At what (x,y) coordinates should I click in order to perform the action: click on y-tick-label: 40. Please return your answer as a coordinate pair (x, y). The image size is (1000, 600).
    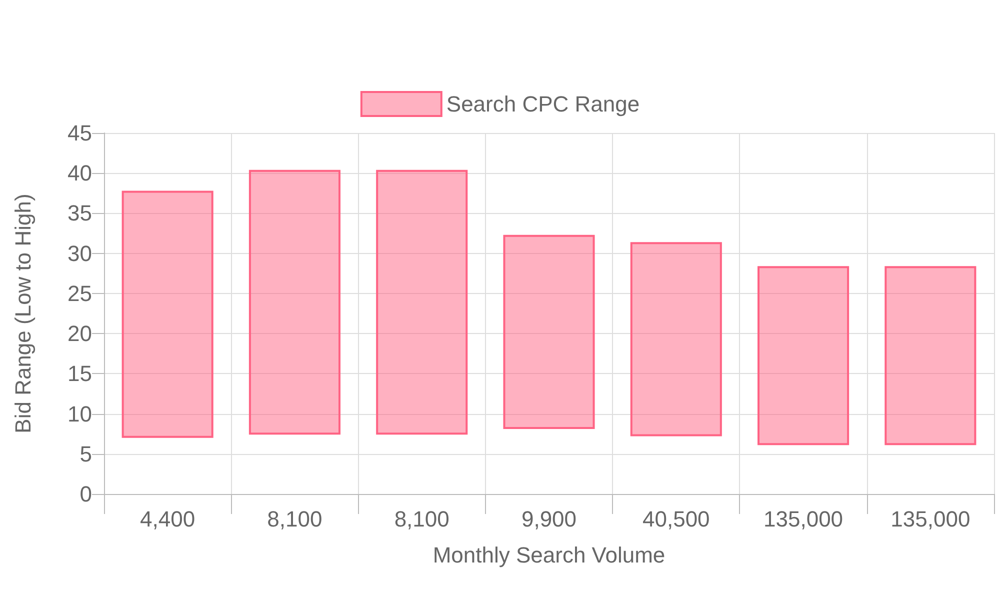
    Looking at the image, I should click on (80, 173).